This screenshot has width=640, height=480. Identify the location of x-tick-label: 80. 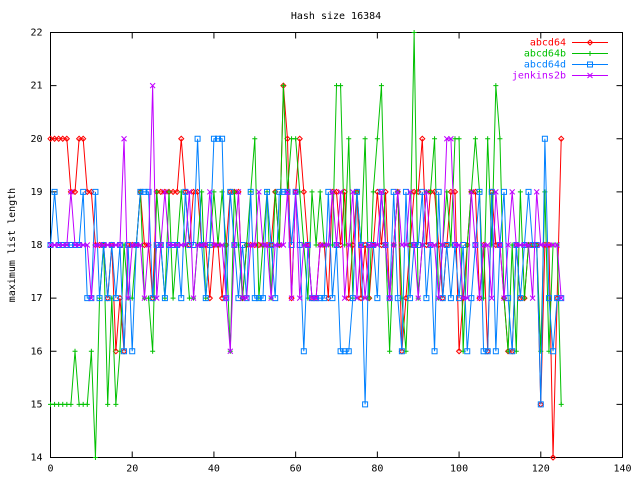
(377, 469).